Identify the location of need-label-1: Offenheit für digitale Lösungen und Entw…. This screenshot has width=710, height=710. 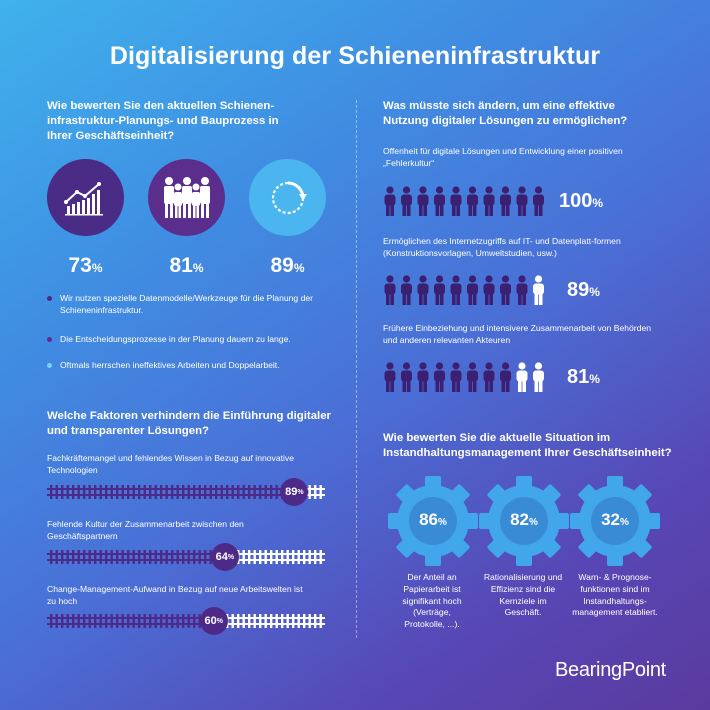
(503, 157).